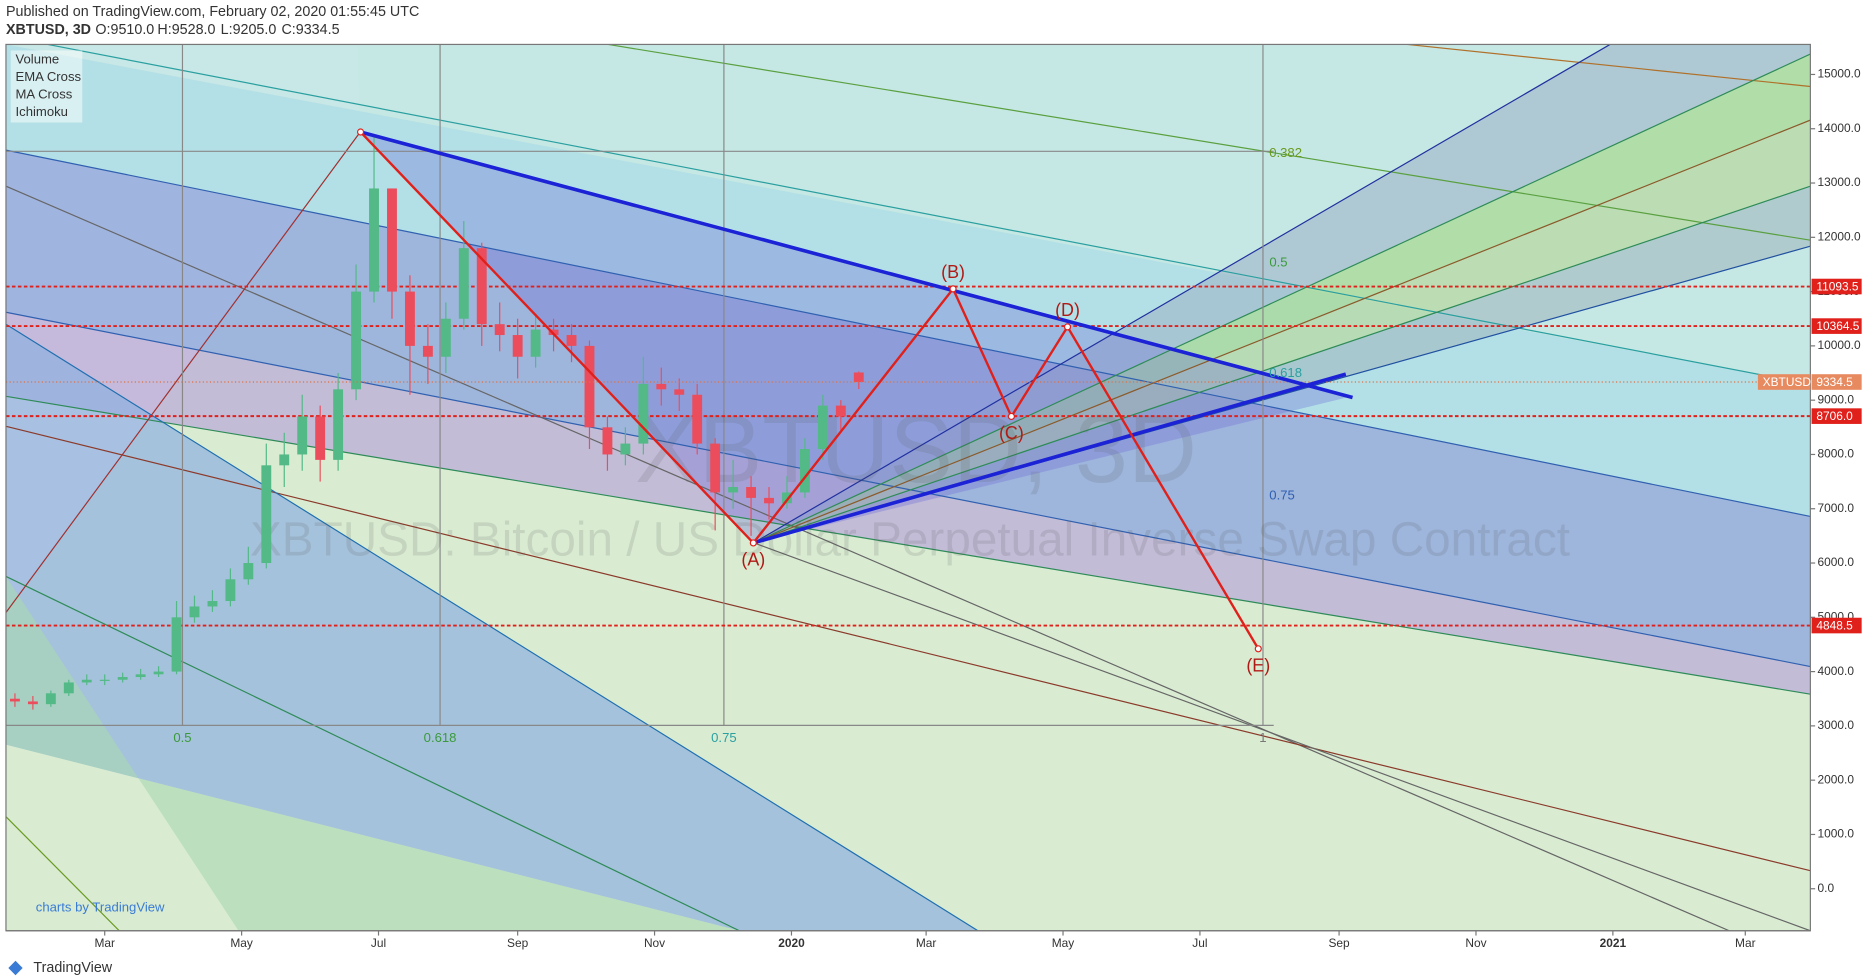 The image size is (1870, 980). What do you see at coordinates (49, 76) in the screenshot?
I see `indicator-name: EMA Cross` at bounding box center [49, 76].